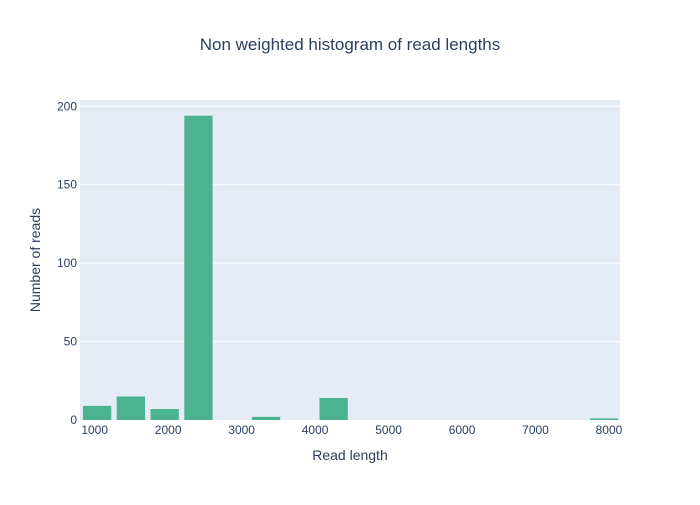 This screenshot has width=700, height=505. I want to click on x-axis-label: Read length, so click(350, 455).